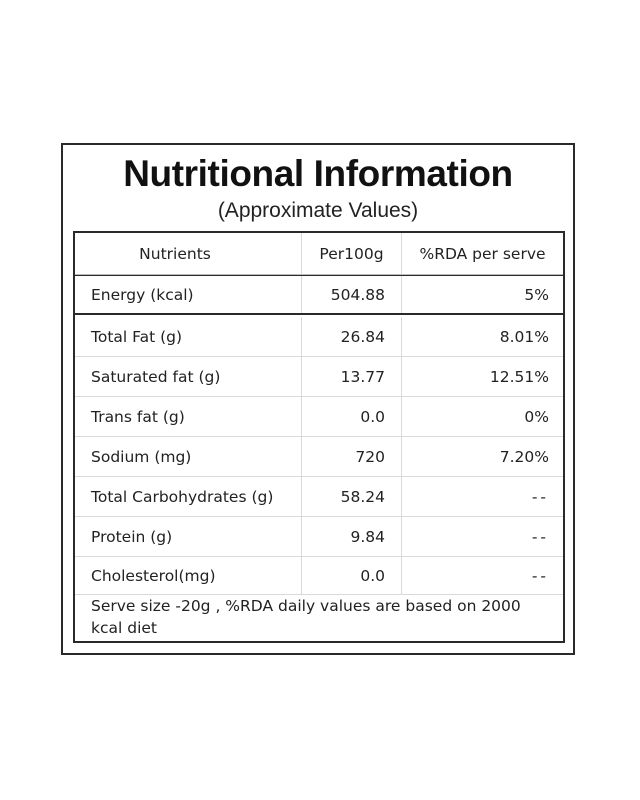 This screenshot has height=800, width=640. Describe the element at coordinates (188, 416) in the screenshot. I see `row-nutrient: Trans fat (g)` at that location.